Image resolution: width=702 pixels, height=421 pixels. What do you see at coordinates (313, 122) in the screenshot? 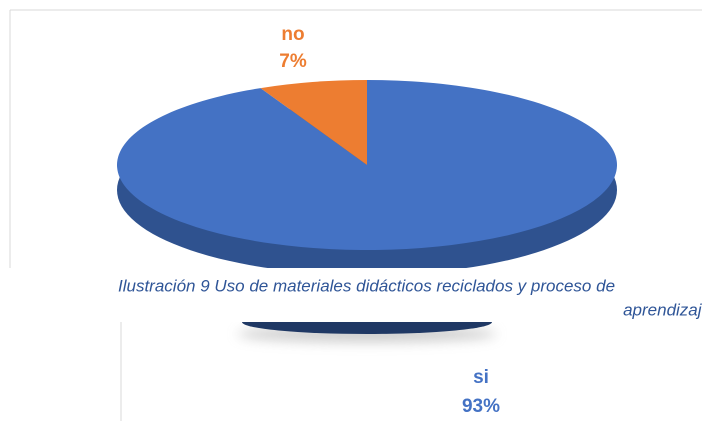
I see `pie-slice` at bounding box center [313, 122].